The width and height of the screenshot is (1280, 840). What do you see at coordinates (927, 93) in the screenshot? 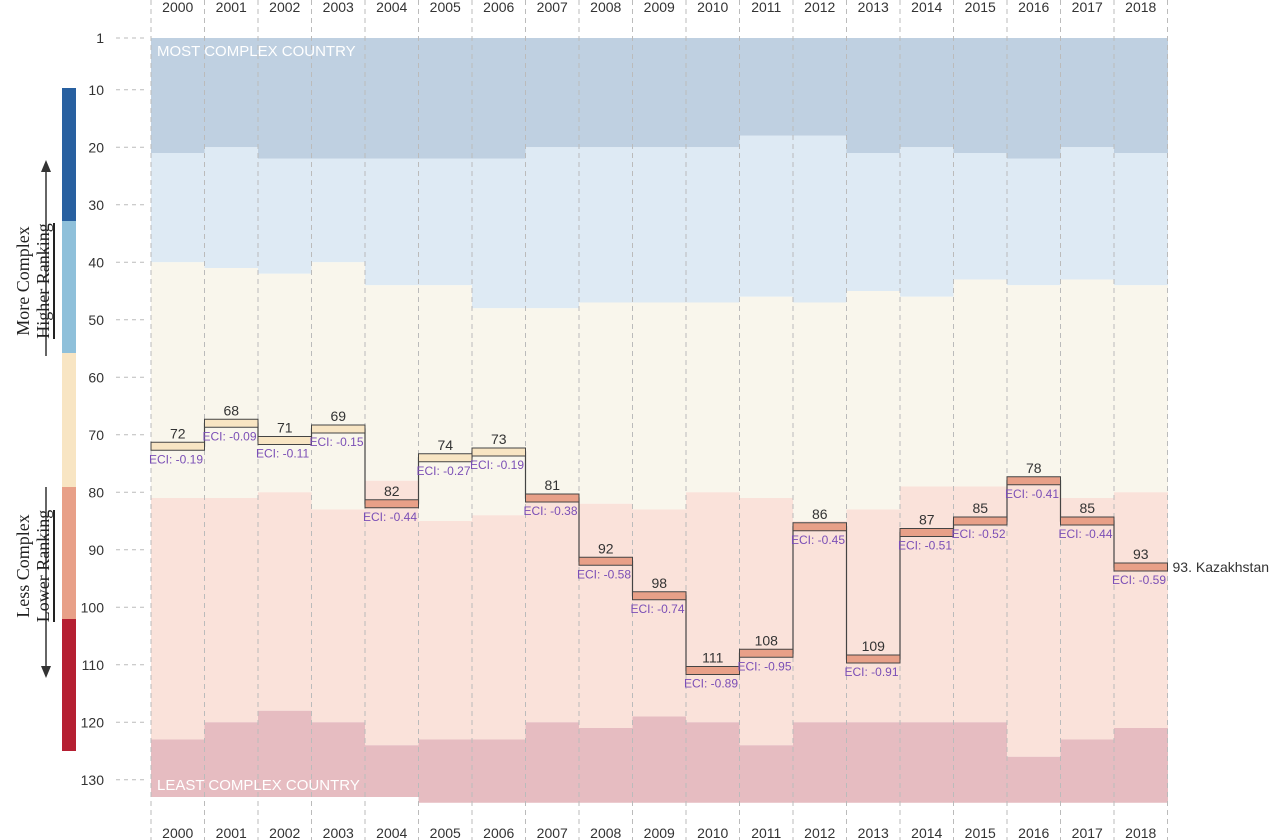
I see `band-top-2014` at bounding box center [927, 93].